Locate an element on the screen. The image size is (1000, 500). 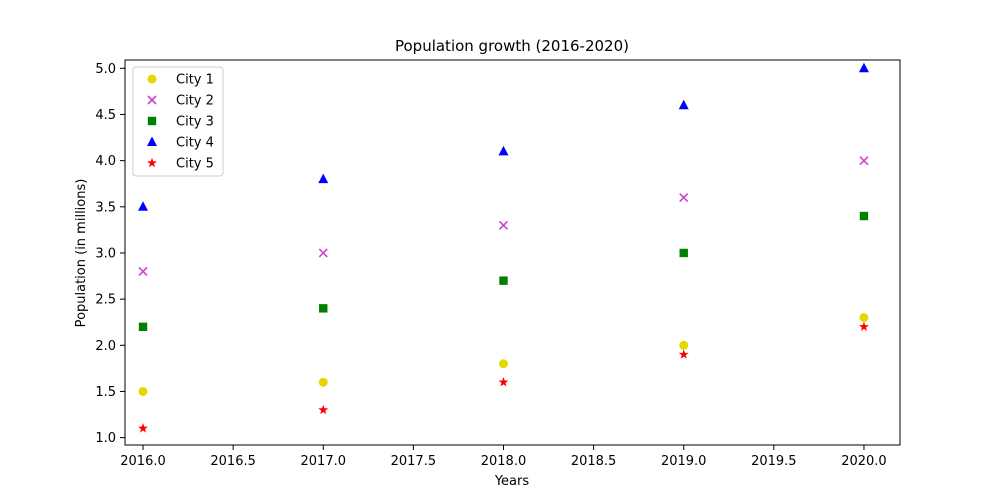
legend-label: City 2 is located at coordinates (195, 101).